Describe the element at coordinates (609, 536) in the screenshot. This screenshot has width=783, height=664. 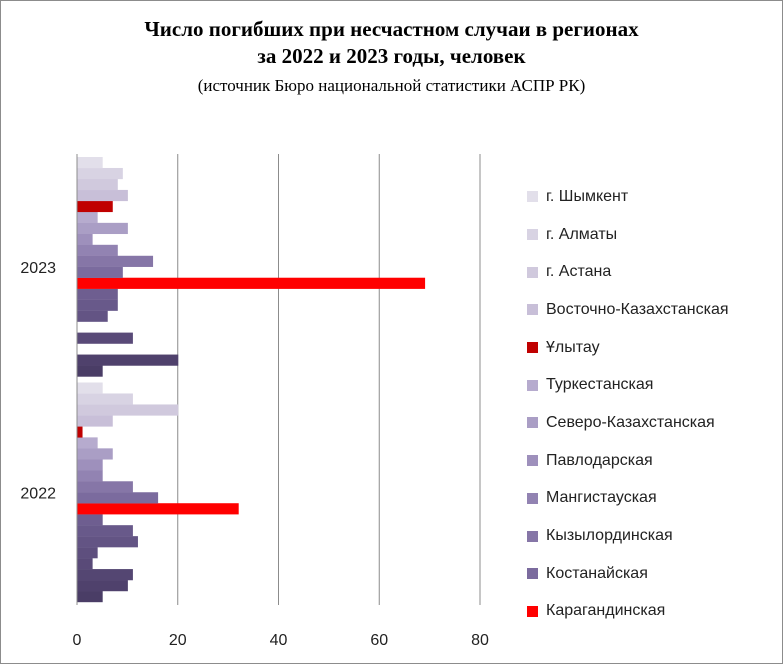
I see `legend-label: Кызылординская` at that location.